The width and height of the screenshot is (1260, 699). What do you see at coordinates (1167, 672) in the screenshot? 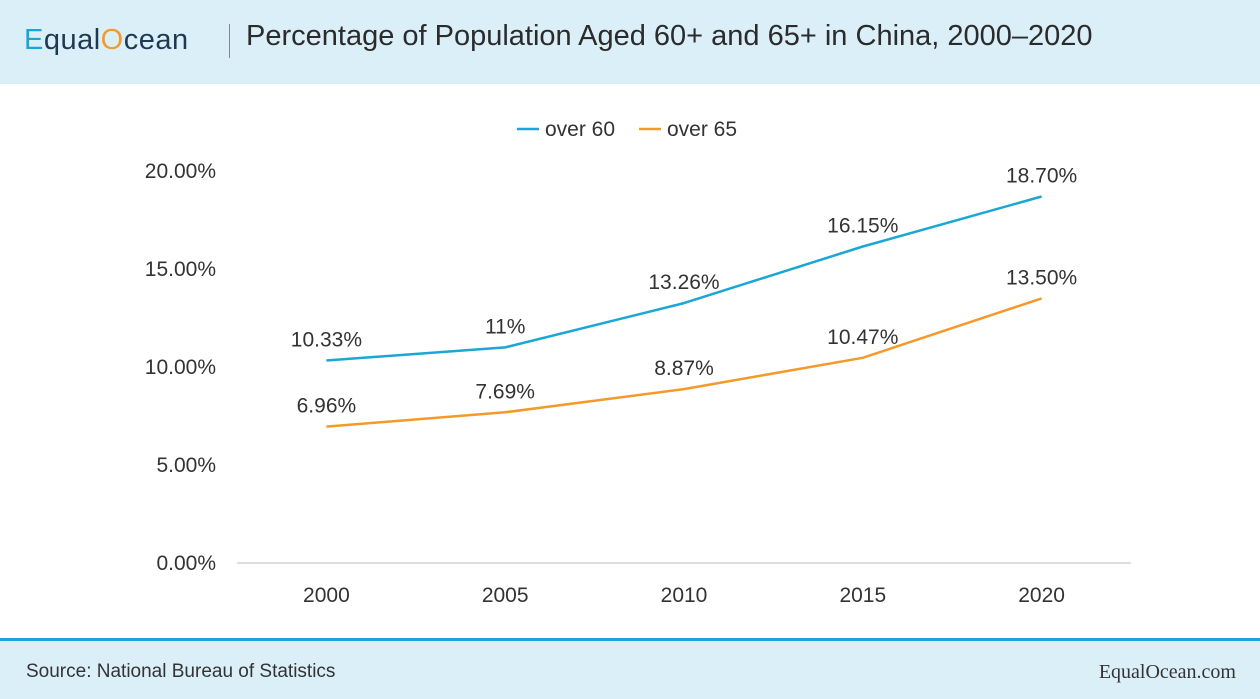
I see `site-watermark: EqualOcean.com` at bounding box center [1167, 672].